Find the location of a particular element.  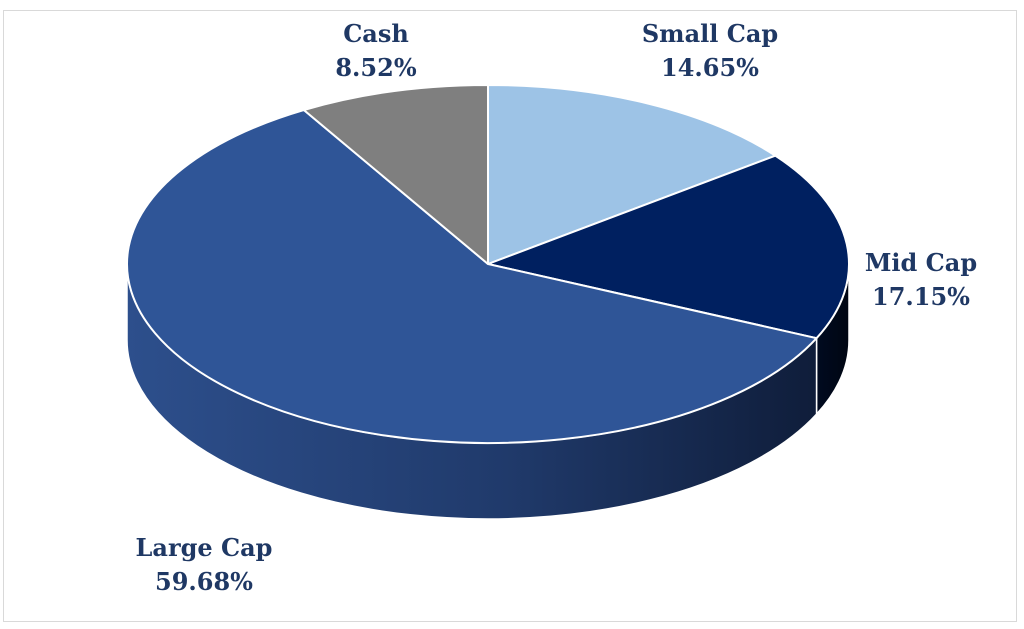

data-label-name: Cash is located at coordinates (376, 33).